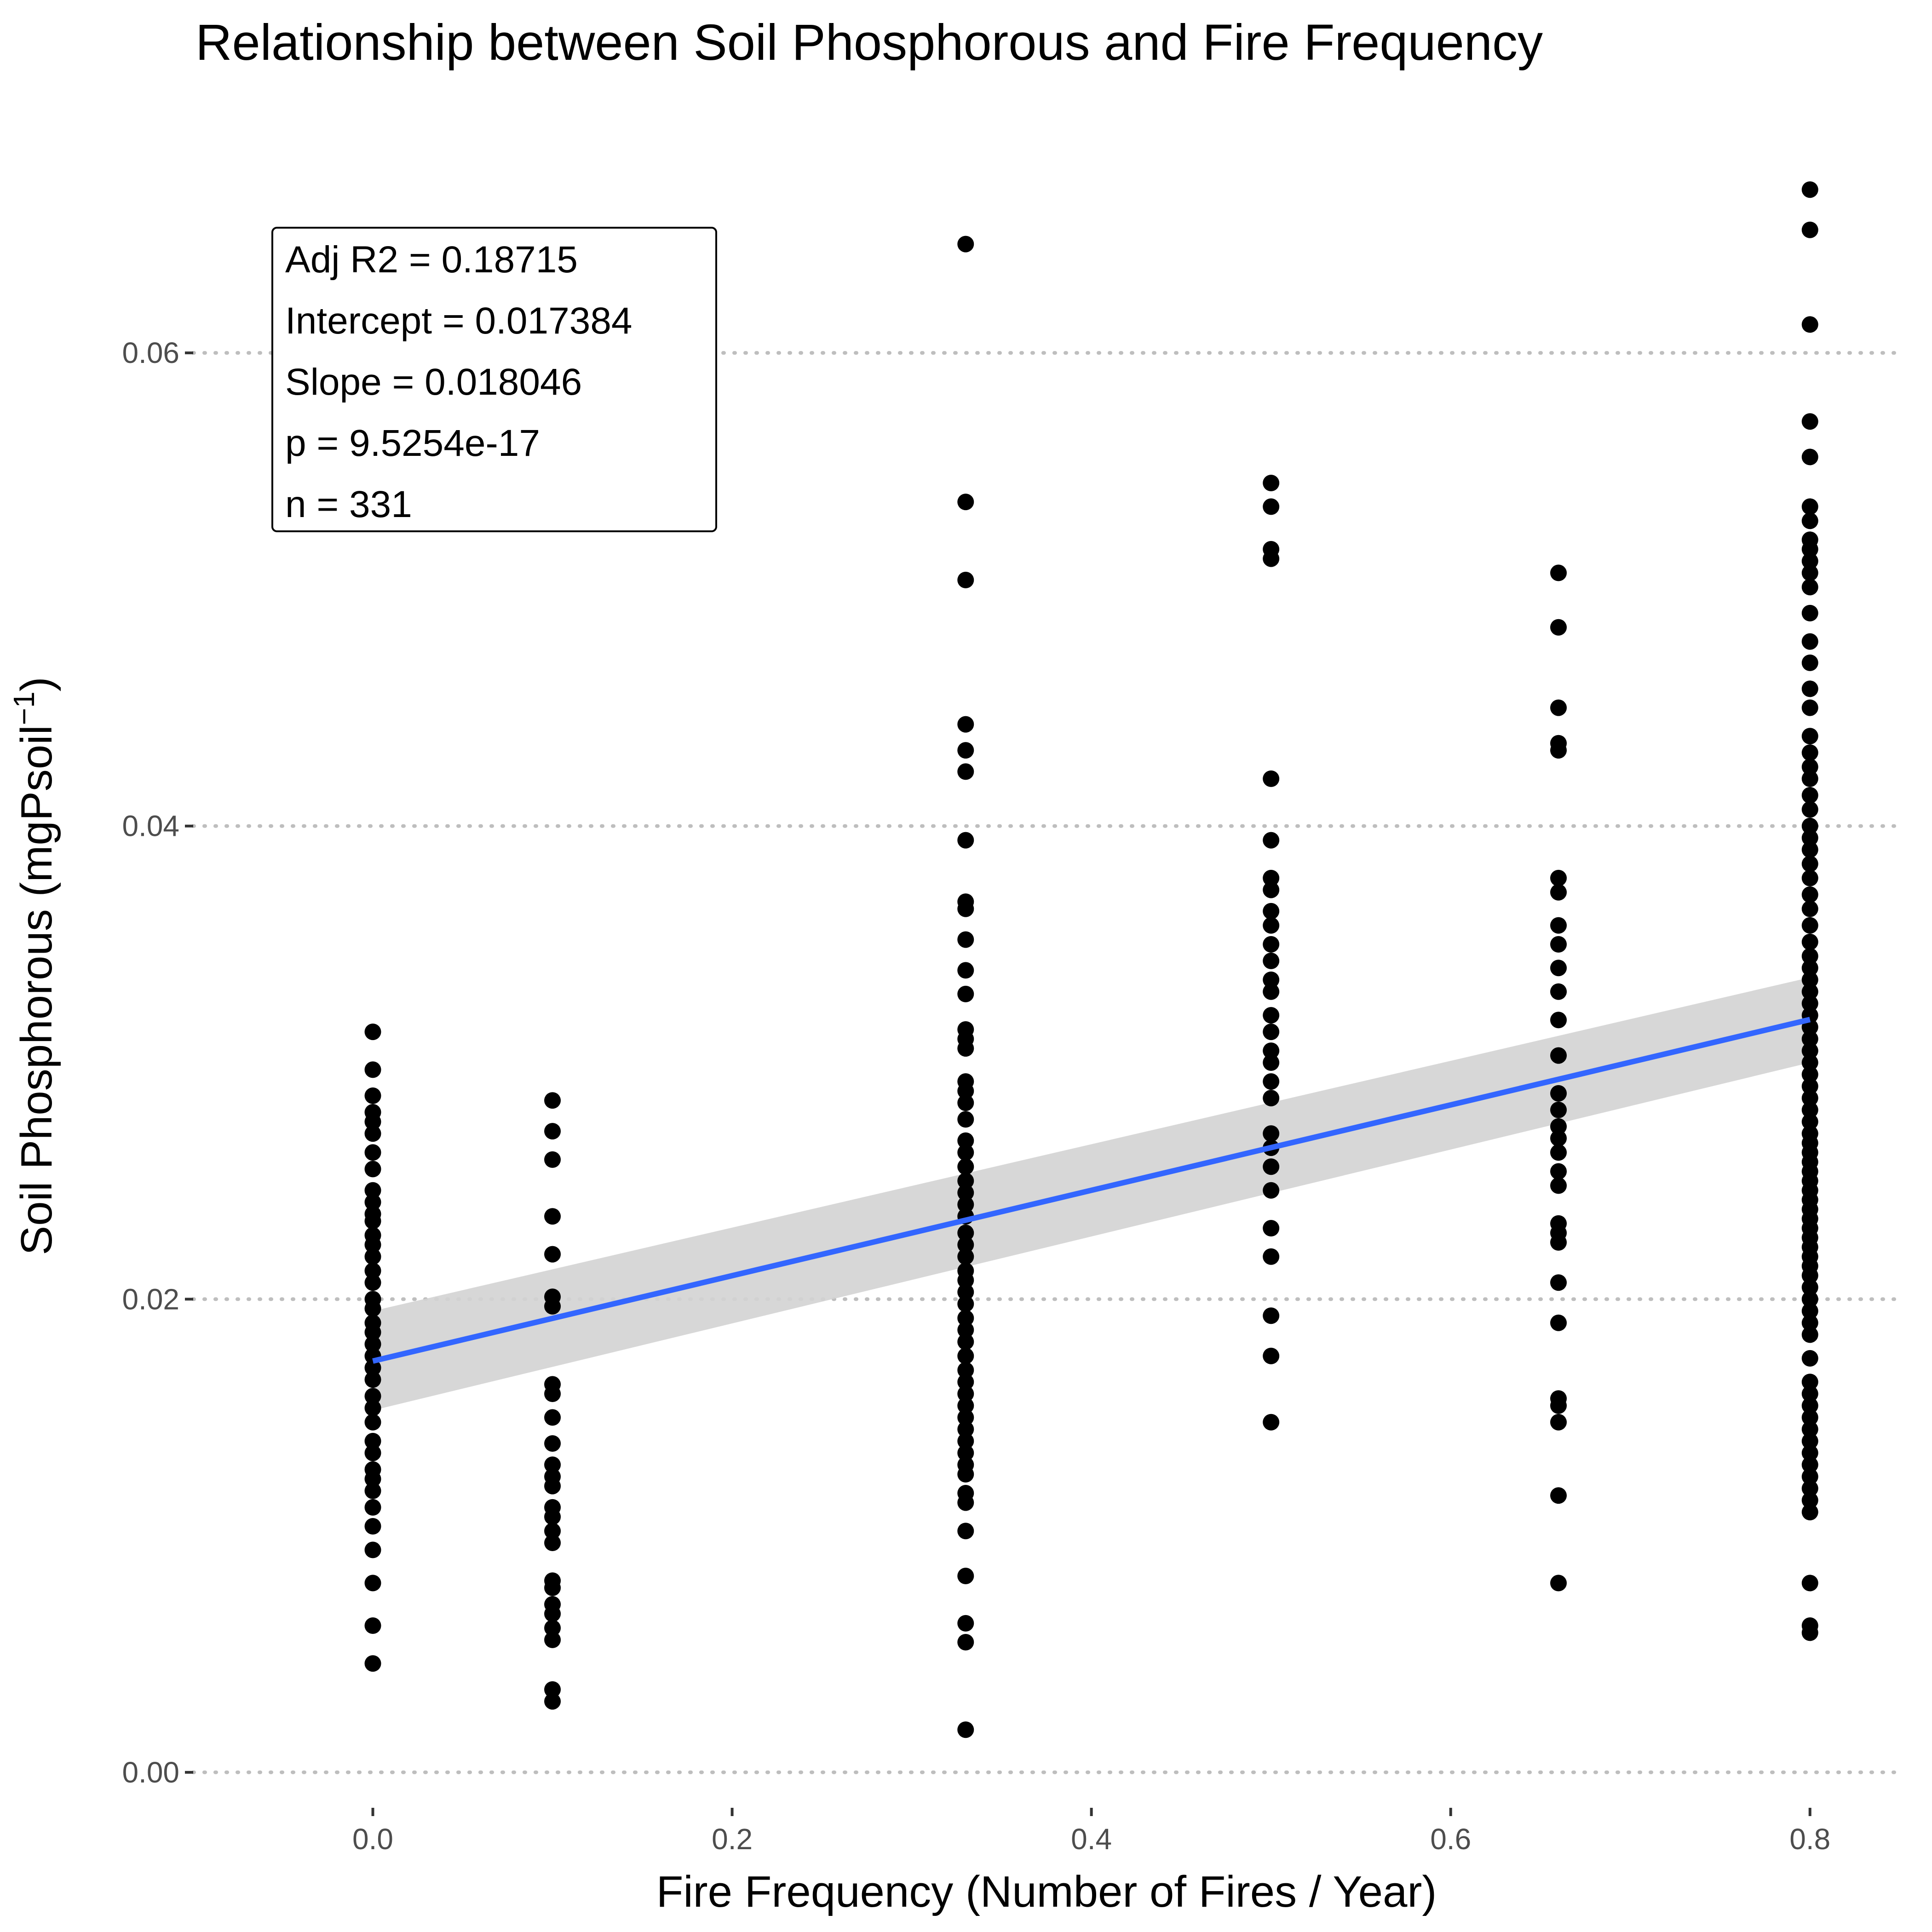 This screenshot has width=1932, height=1932. What do you see at coordinates (433, 382) in the screenshot?
I see `stats-line: Slope = 0.018046` at bounding box center [433, 382].